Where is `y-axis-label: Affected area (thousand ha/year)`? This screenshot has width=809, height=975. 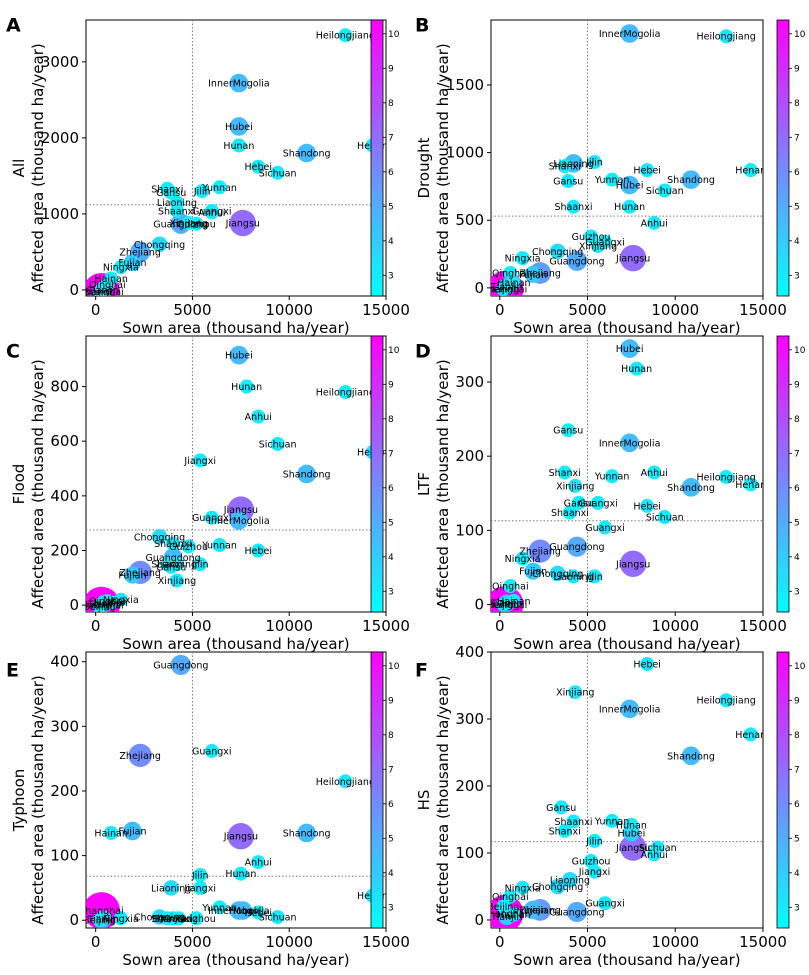
y-axis-label: Affected area (thousand ha/year) is located at coordinates (443, 800).